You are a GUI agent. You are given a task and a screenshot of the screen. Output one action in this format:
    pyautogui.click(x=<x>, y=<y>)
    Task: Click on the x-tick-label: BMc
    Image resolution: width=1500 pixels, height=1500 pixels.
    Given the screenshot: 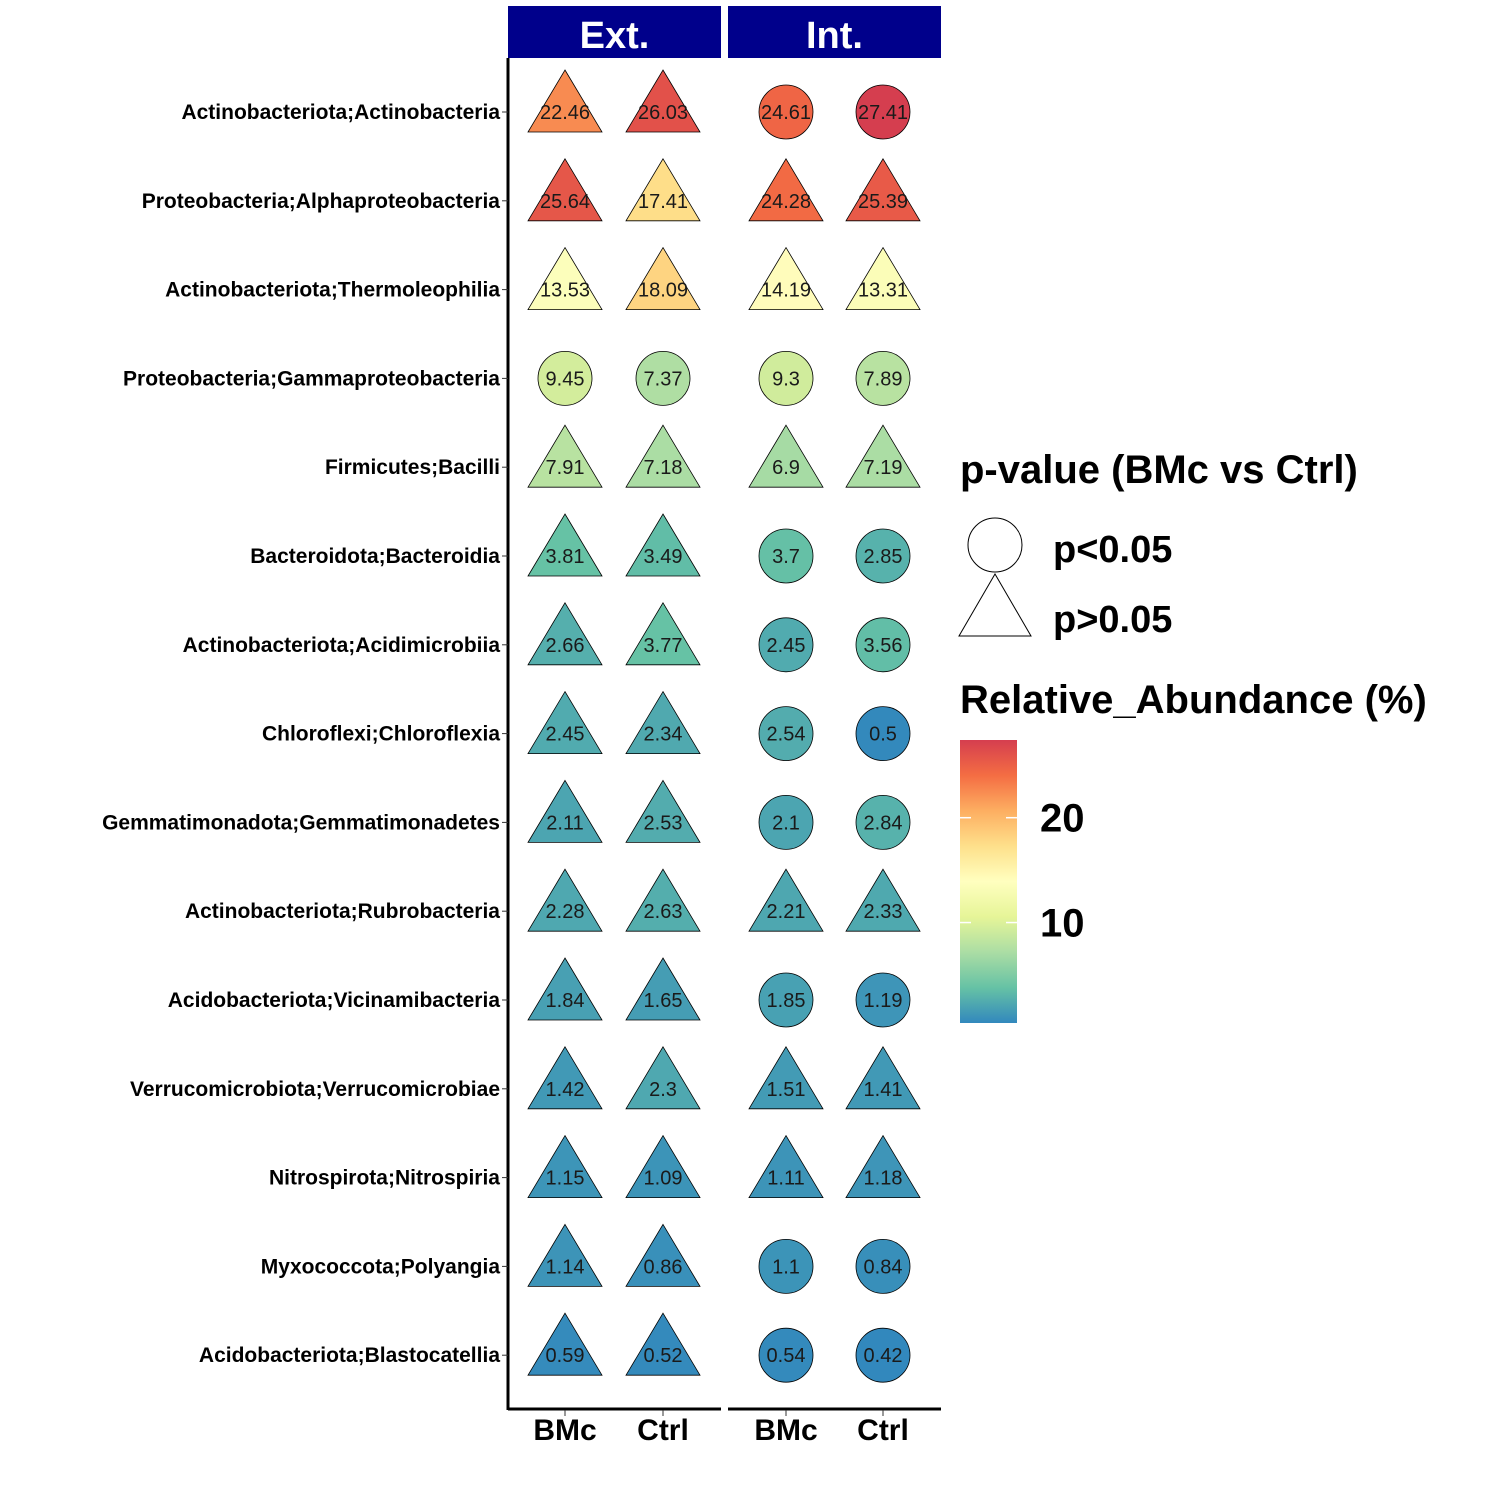 What is the action you would take?
    pyautogui.click(x=785, y=1430)
    